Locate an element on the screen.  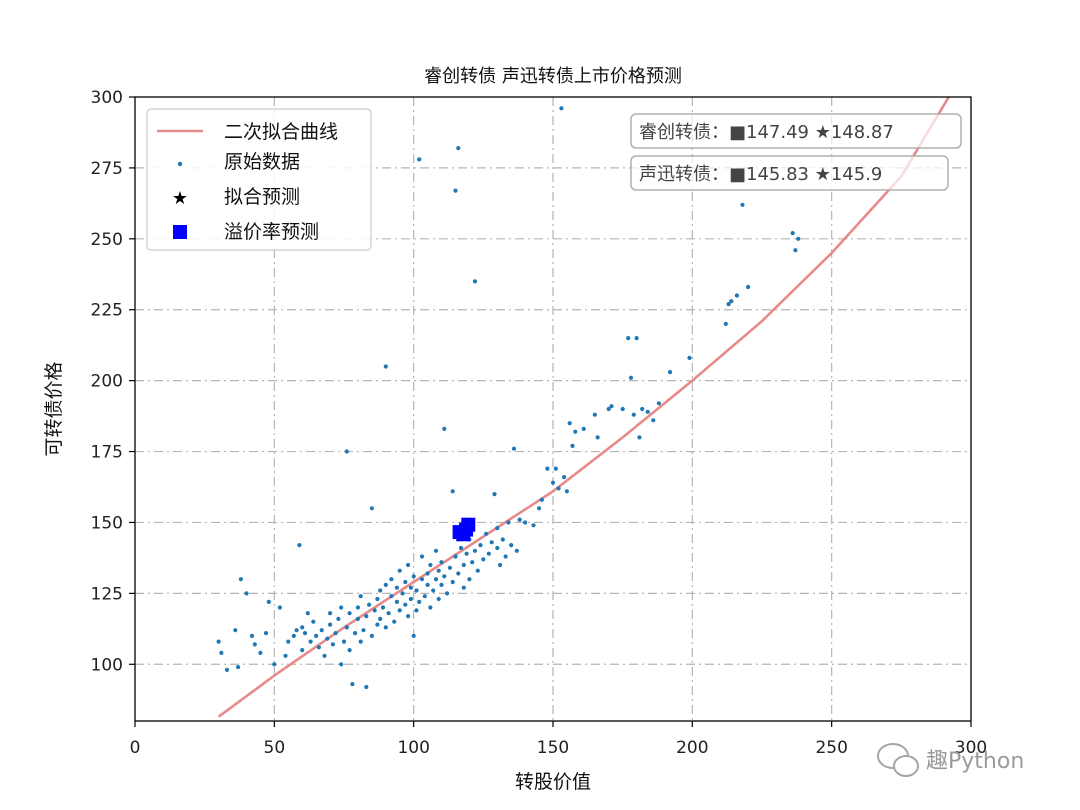
y-axis-title: 可转债价格 is located at coordinates (54, 408).